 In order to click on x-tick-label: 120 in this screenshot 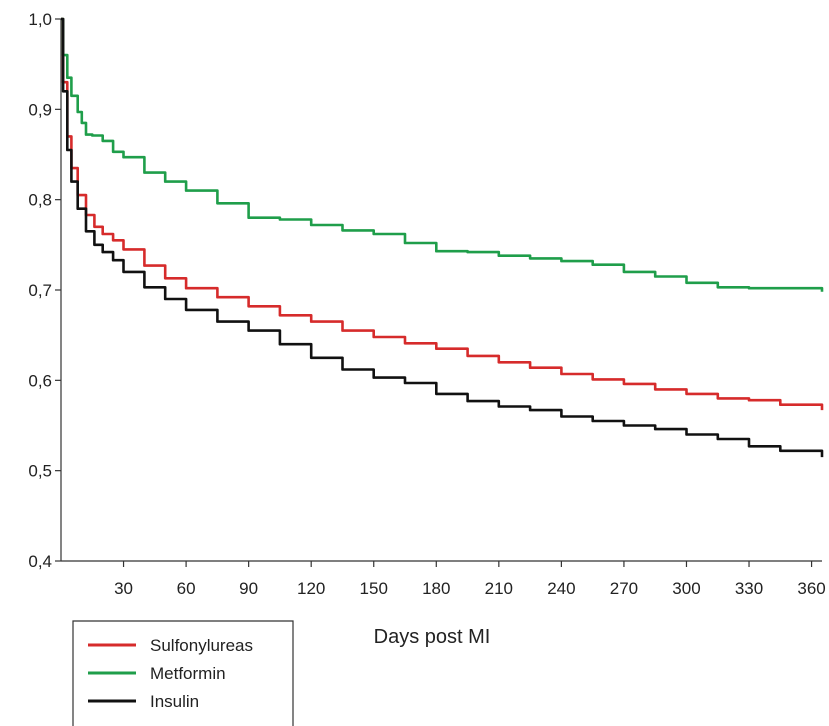, I will do `click(311, 588)`.